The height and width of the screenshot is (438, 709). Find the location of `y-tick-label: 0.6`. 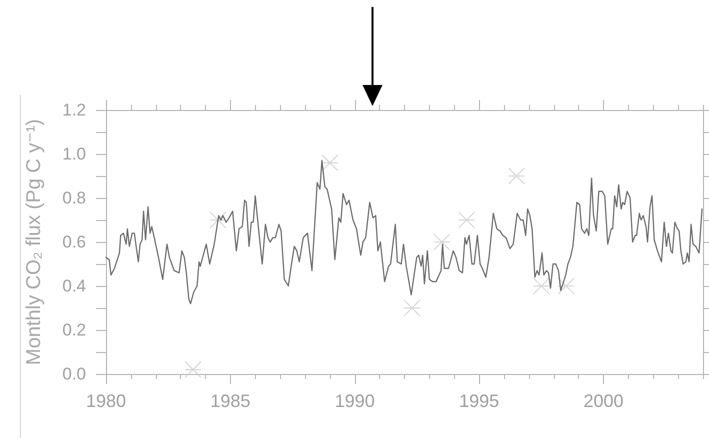

y-tick-label: 0.6 is located at coordinates (74, 242).